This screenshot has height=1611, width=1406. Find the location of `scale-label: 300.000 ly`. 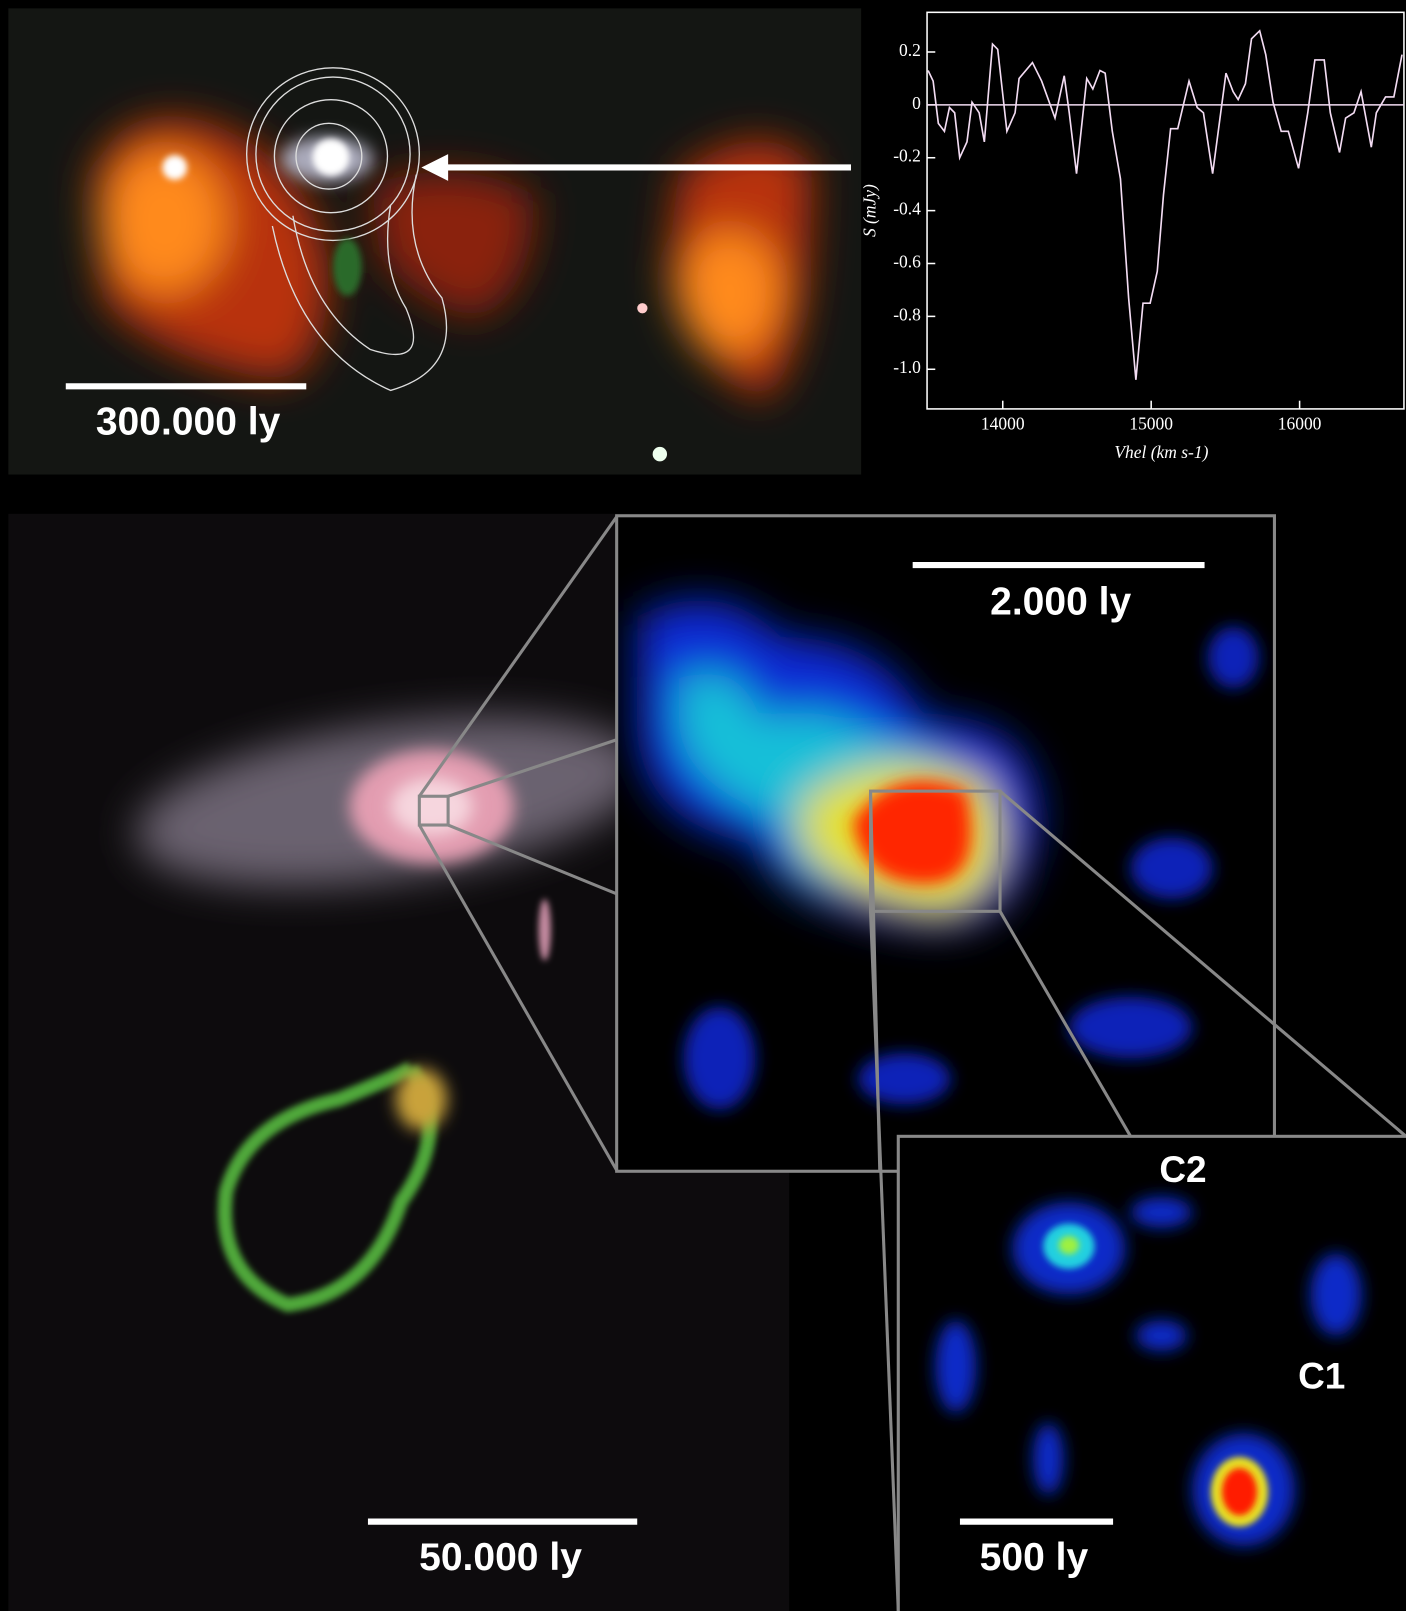

scale-label: 300.000 ly is located at coordinates (188, 422).